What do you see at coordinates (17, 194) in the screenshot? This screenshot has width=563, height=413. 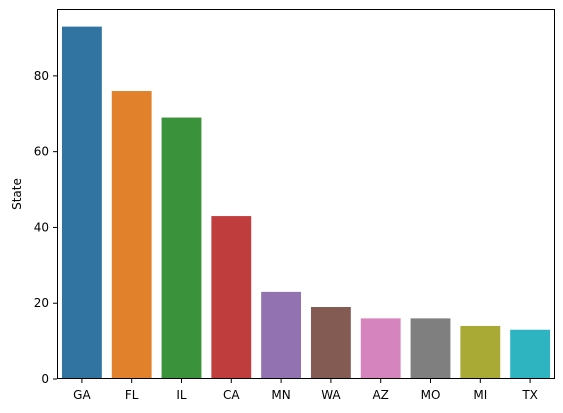 I see `y-axis-label: State` at bounding box center [17, 194].